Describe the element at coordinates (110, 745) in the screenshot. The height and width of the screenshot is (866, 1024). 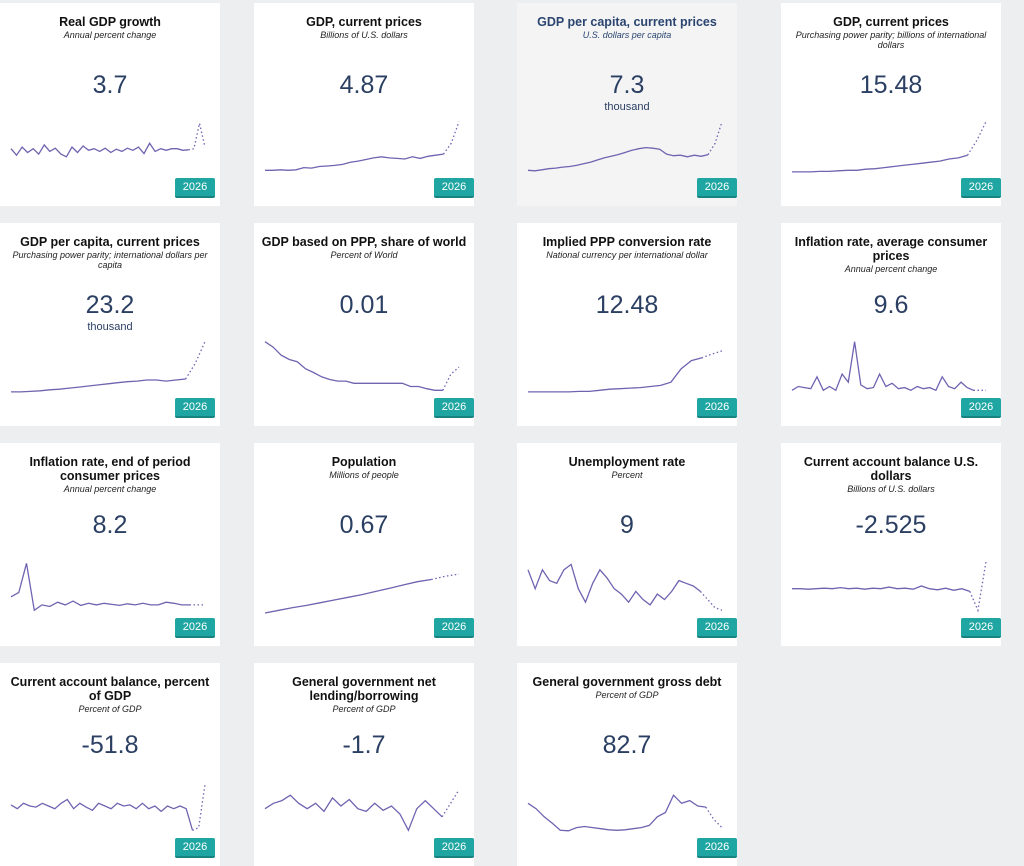
I see `card-value: -51.8` at that location.